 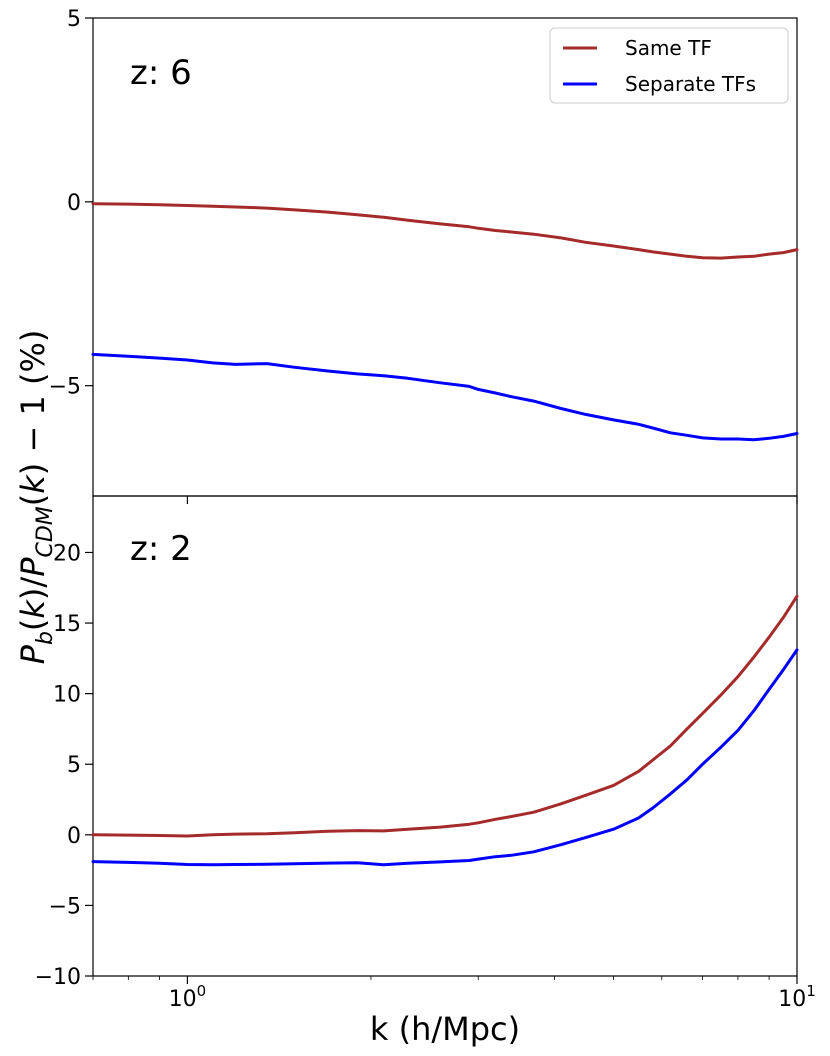 I want to click on y-tick-label-z2-5: 5, so click(x=74, y=765).